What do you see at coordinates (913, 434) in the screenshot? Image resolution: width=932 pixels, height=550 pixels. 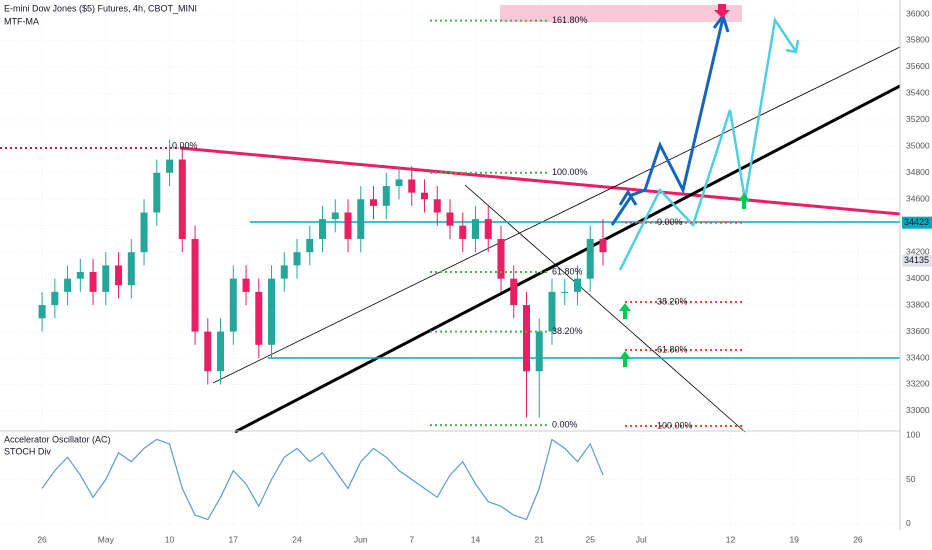 I see `y-tick-label: 100` at bounding box center [913, 434].